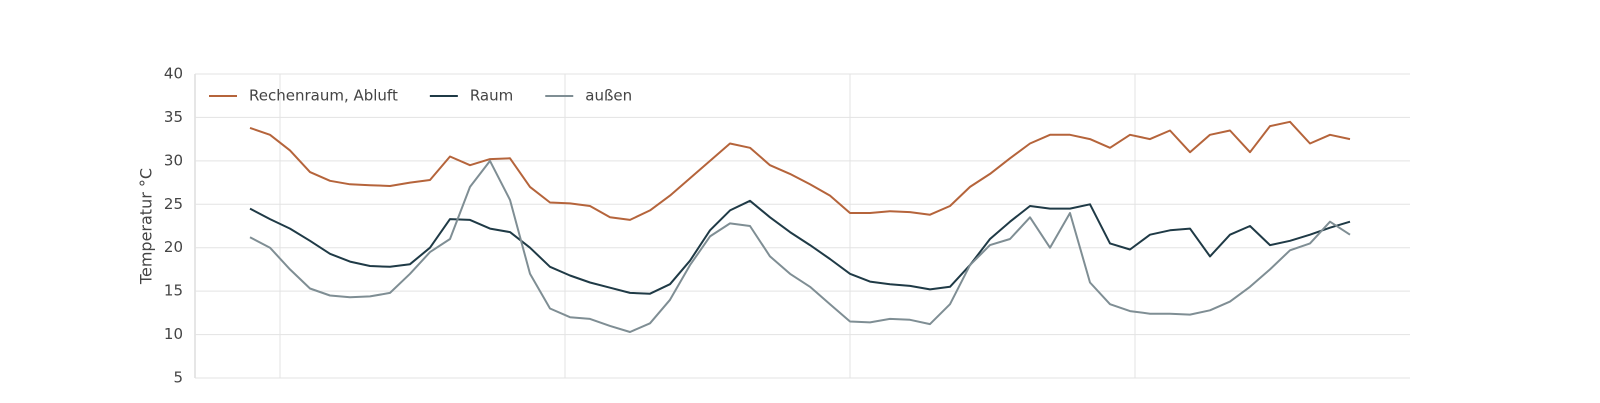 The height and width of the screenshot is (403, 1600). I want to click on y-tick-label: 10, so click(173, 334).